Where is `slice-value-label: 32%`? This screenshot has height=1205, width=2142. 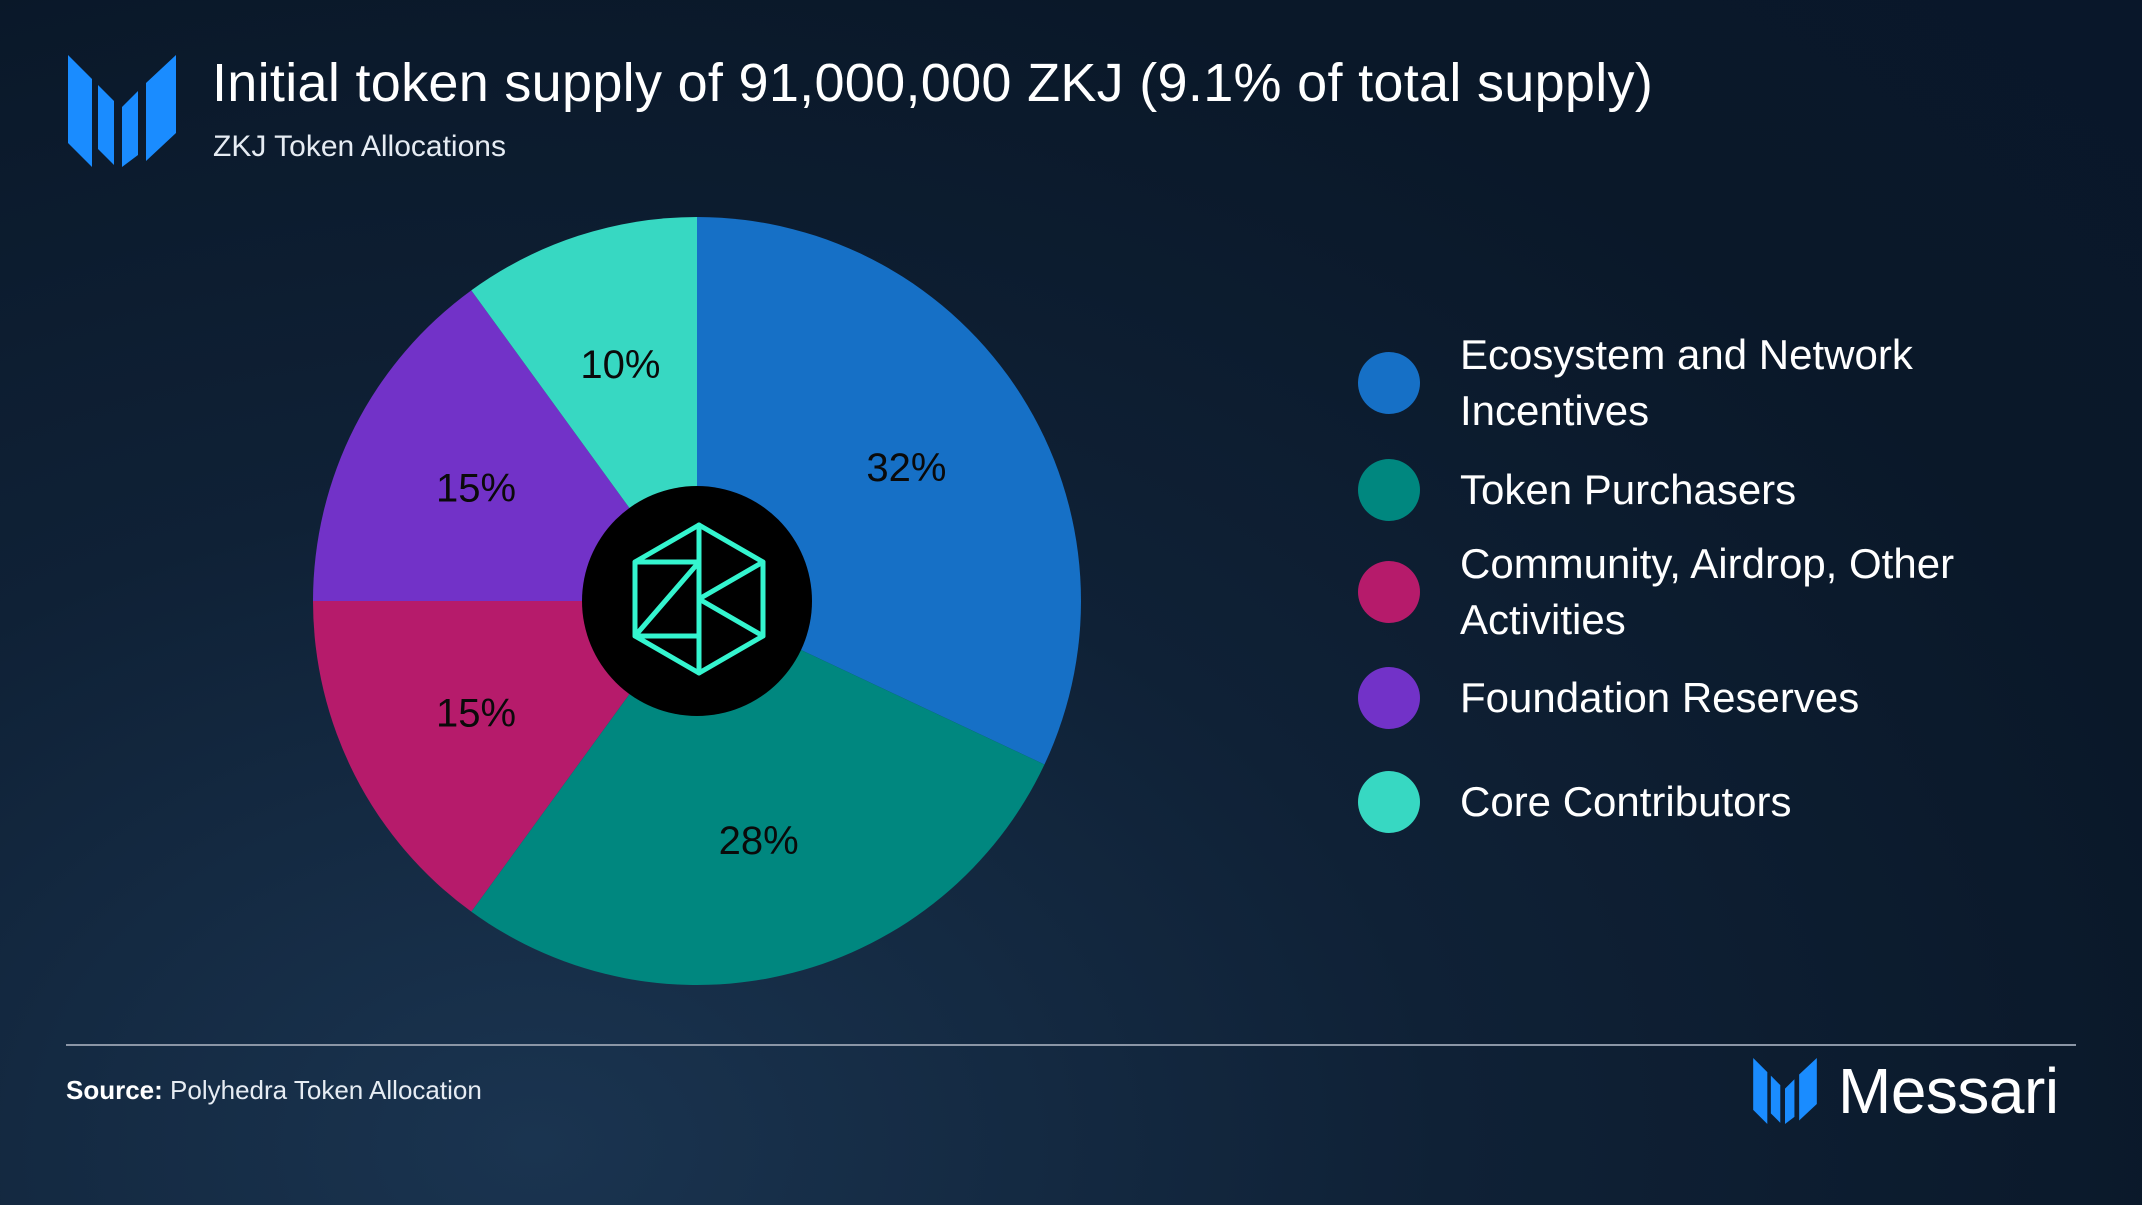
slice-value-label: 32% is located at coordinates (906, 468).